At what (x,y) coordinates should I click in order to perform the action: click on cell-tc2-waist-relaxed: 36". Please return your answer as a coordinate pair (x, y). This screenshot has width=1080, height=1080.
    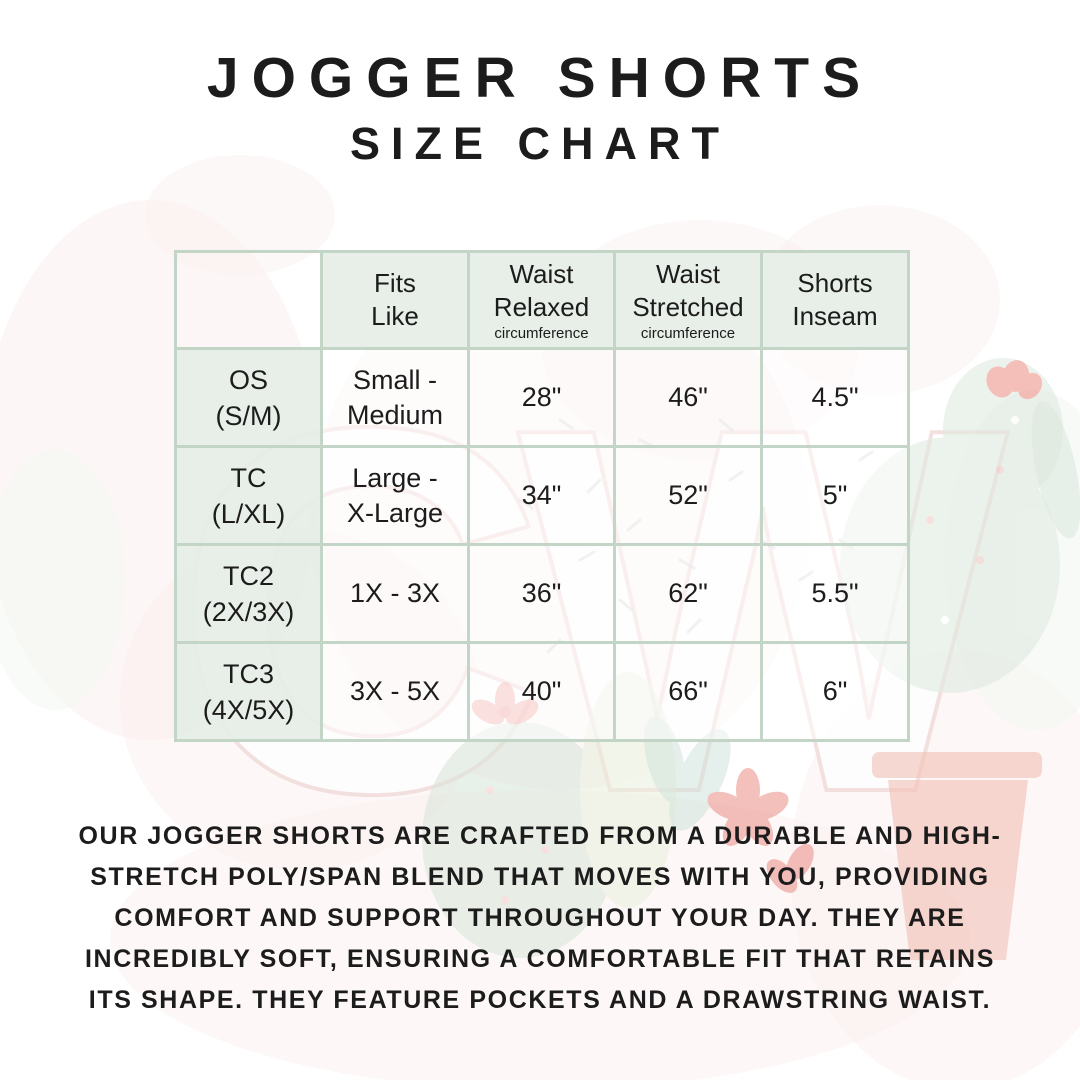
    Looking at the image, I should click on (541, 593).